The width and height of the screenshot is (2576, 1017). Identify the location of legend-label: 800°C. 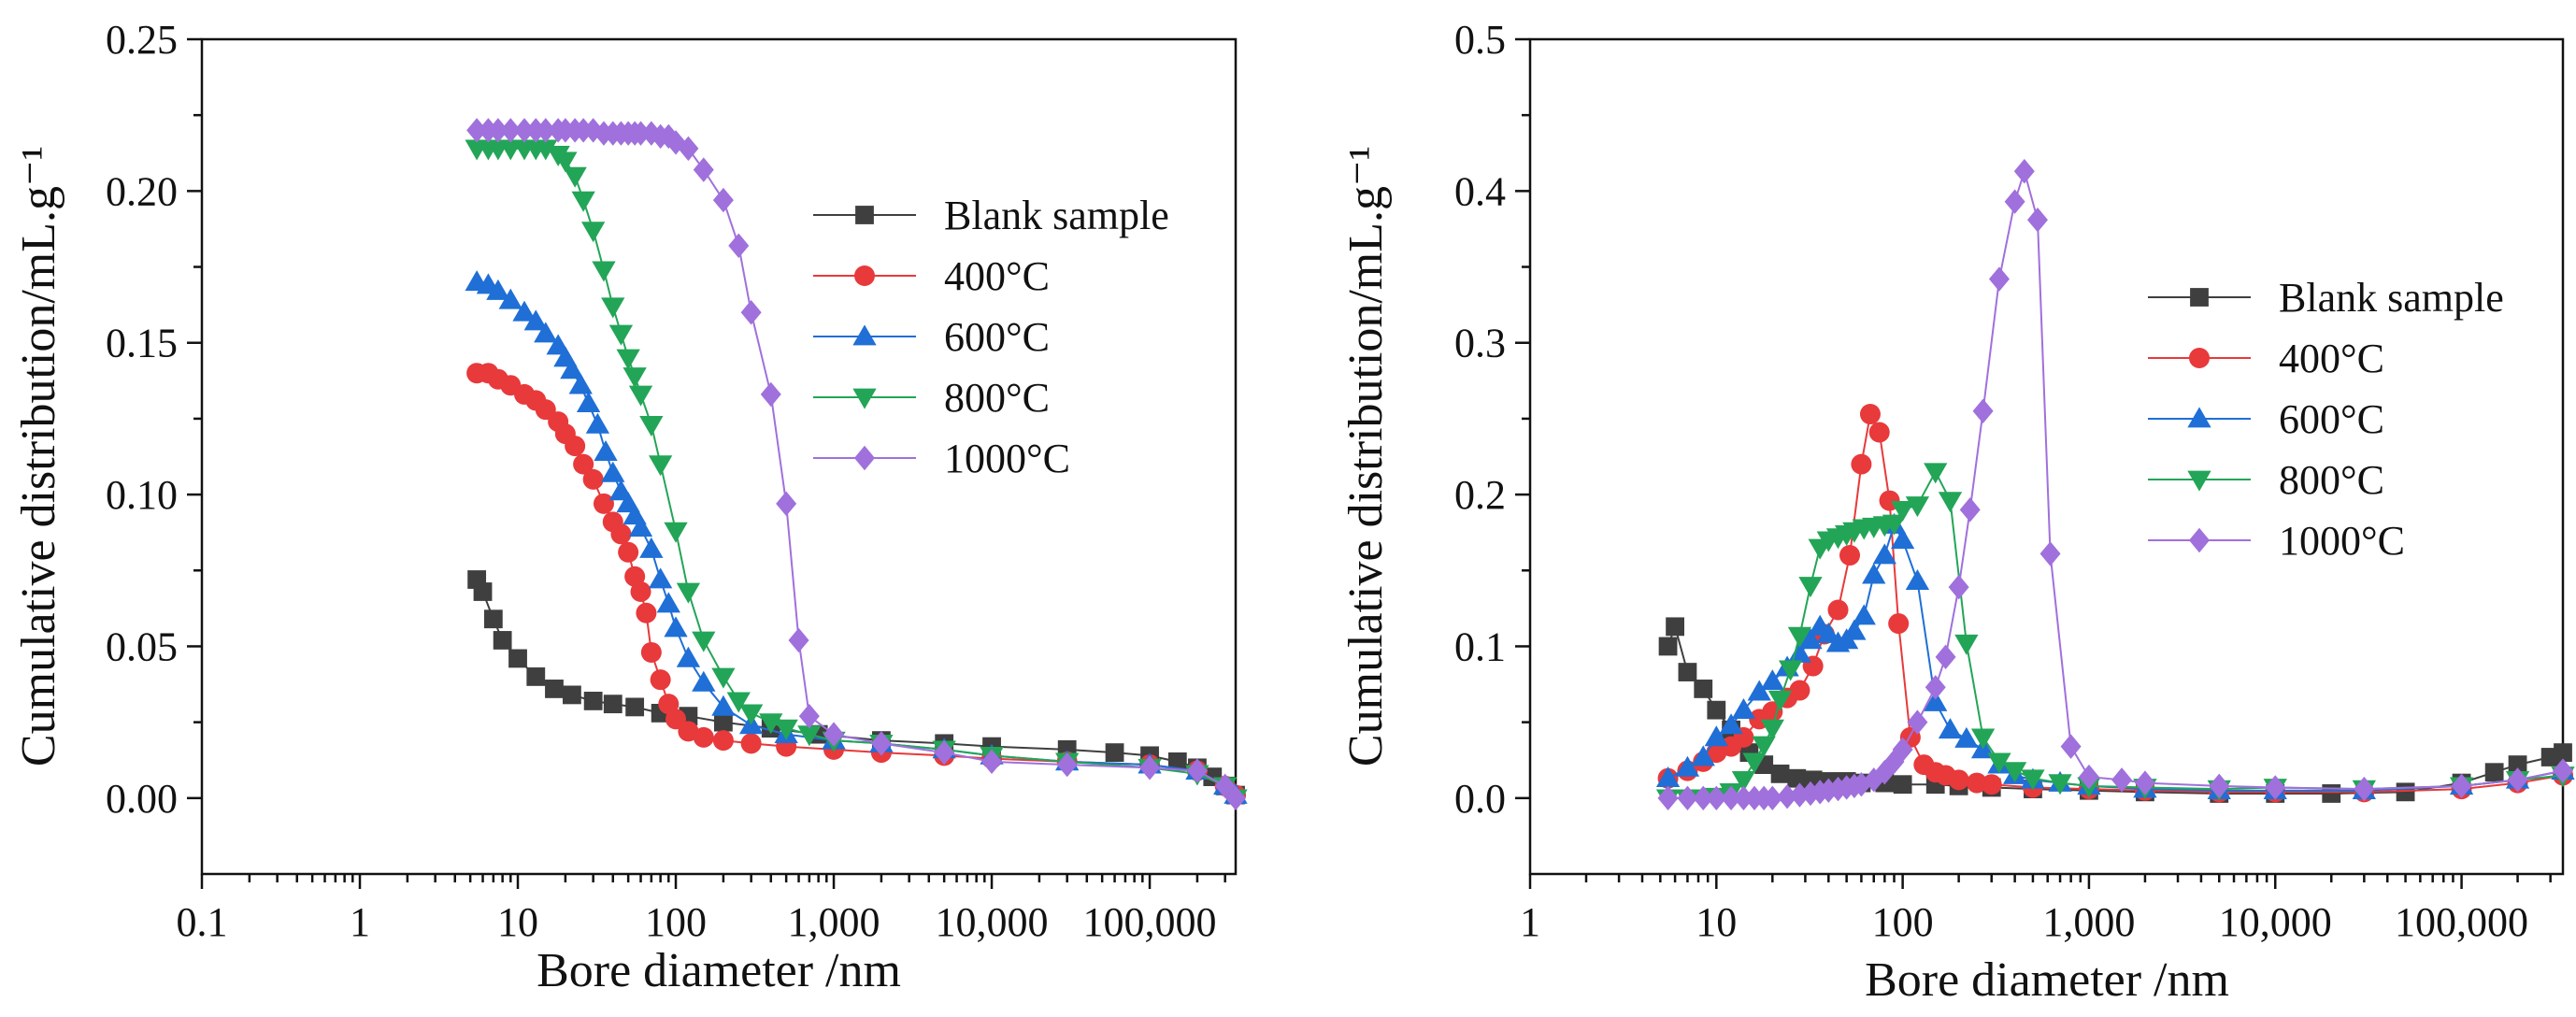
(2331, 480).